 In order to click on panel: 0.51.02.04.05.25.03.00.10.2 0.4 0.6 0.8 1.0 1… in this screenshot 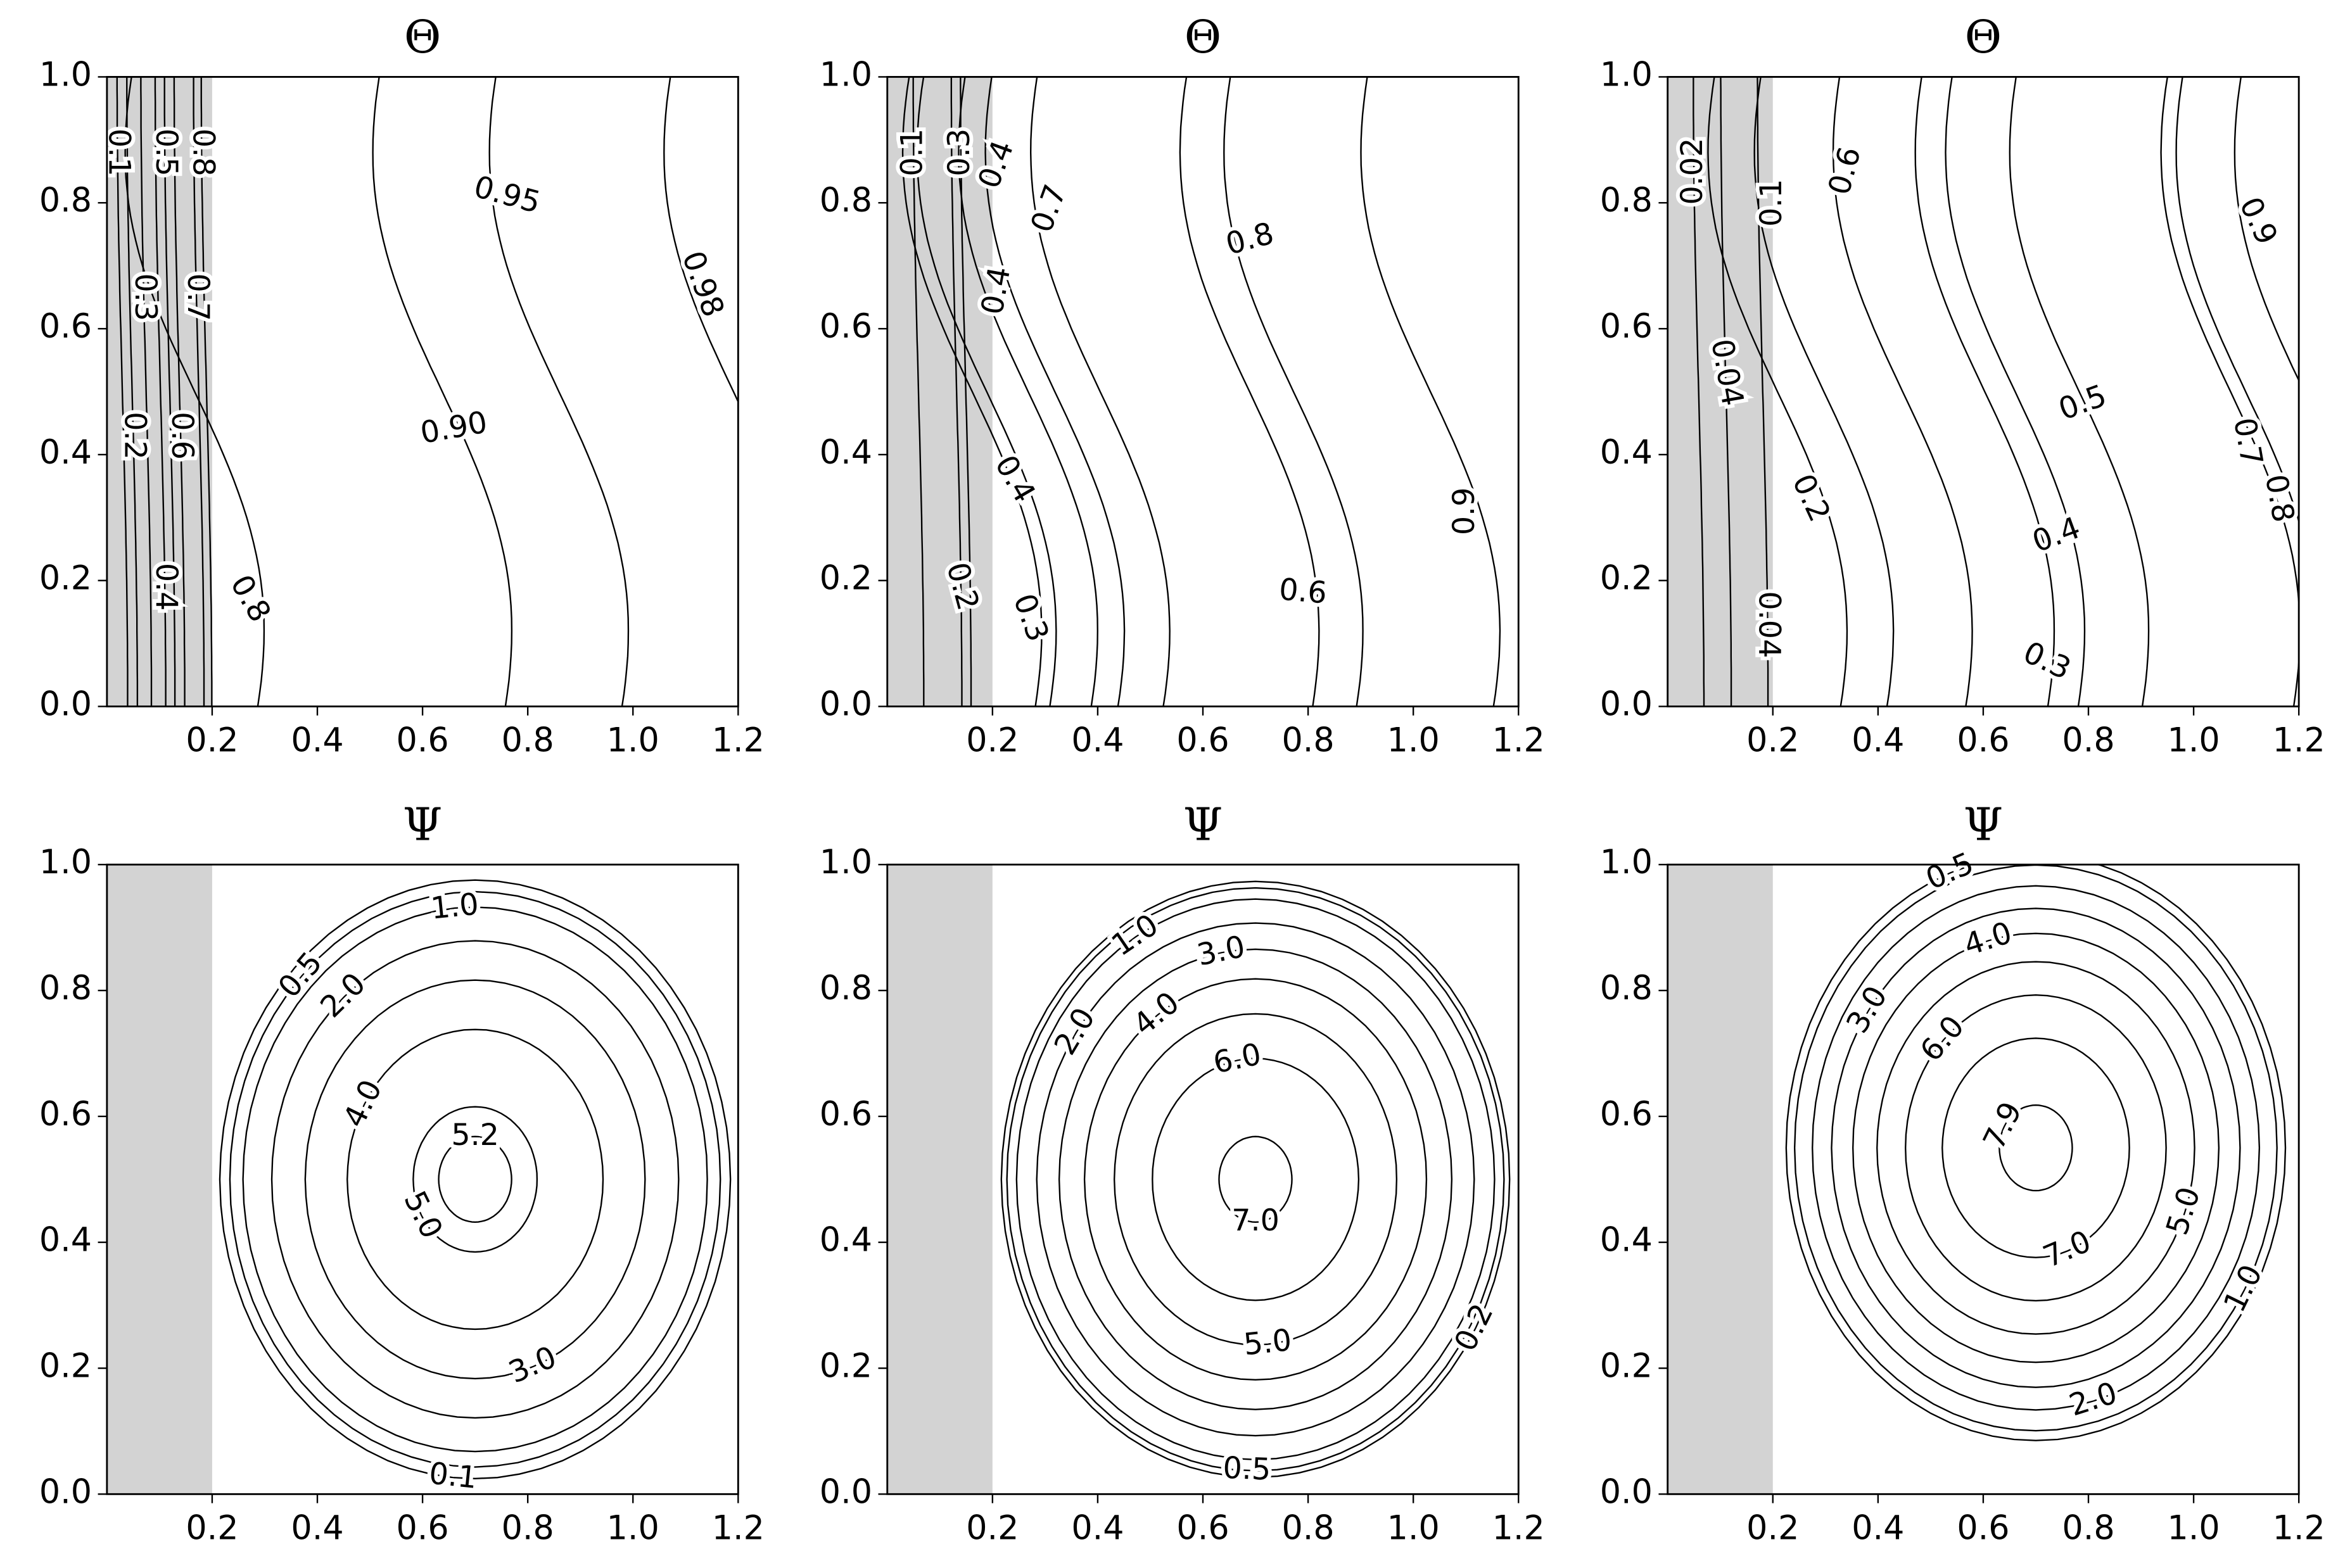, I will do `click(402, 1174)`.